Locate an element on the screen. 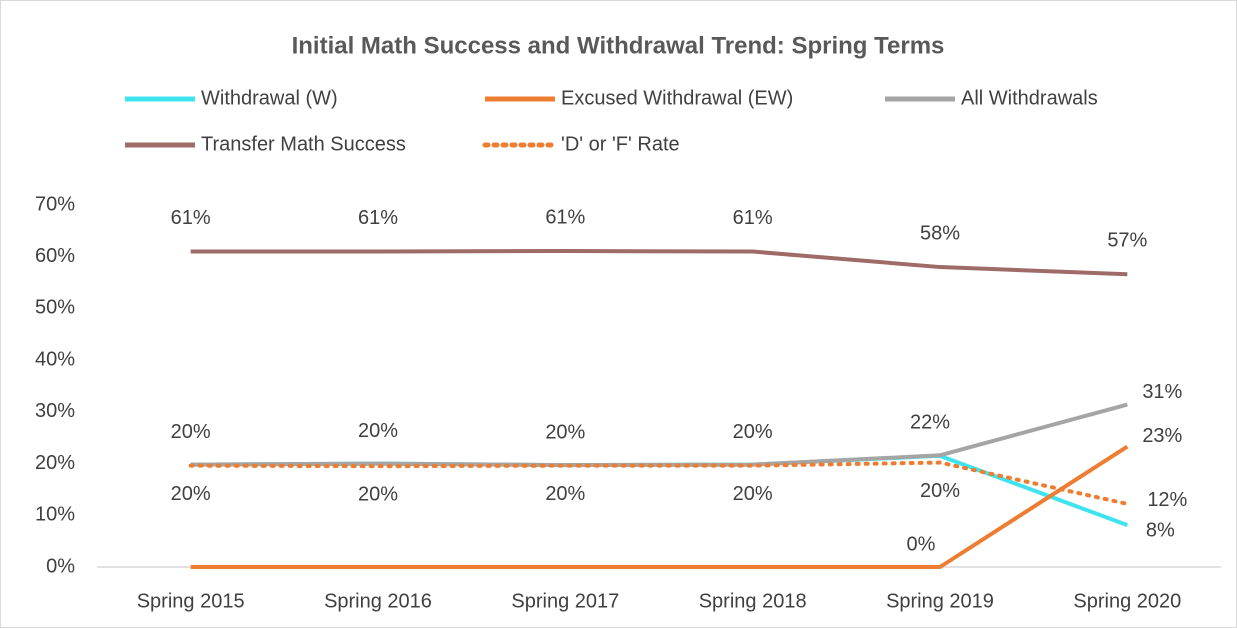  data-label: 0% is located at coordinates (921, 544).